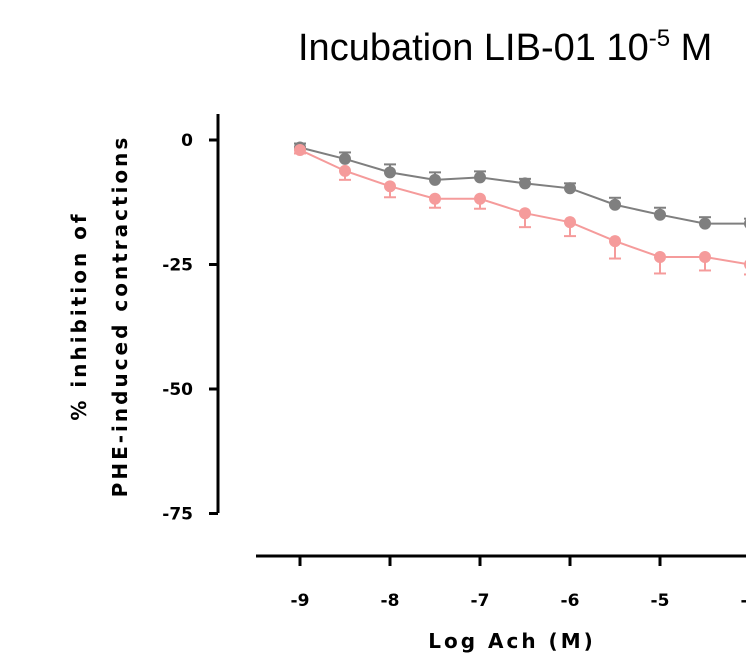 The height and width of the screenshot is (659, 746). I want to click on chart-title: Incubation LIB-01 10-5 M, so click(505, 47).